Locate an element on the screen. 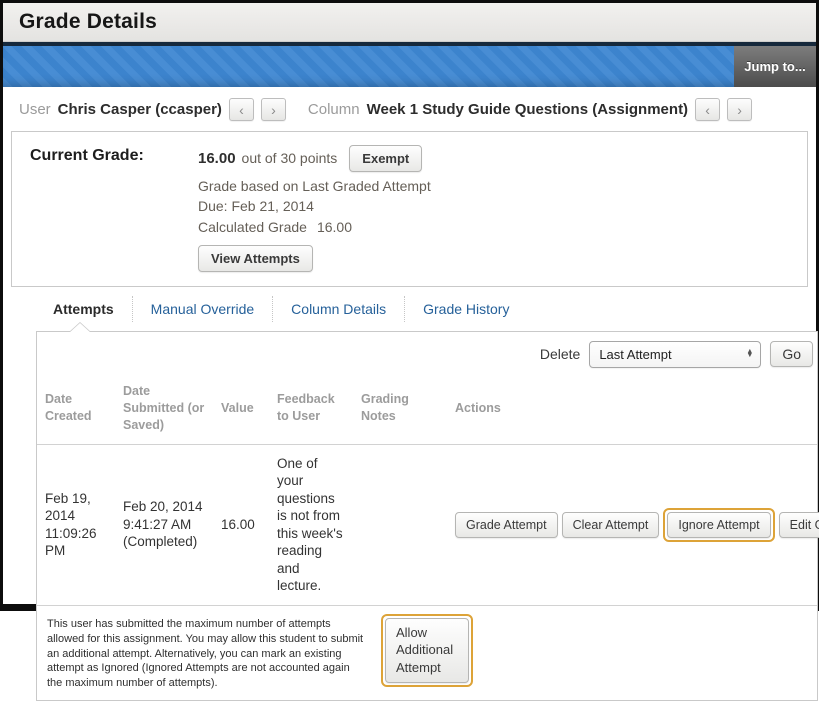  tab-grade-history: Grade History is located at coordinates (466, 308).